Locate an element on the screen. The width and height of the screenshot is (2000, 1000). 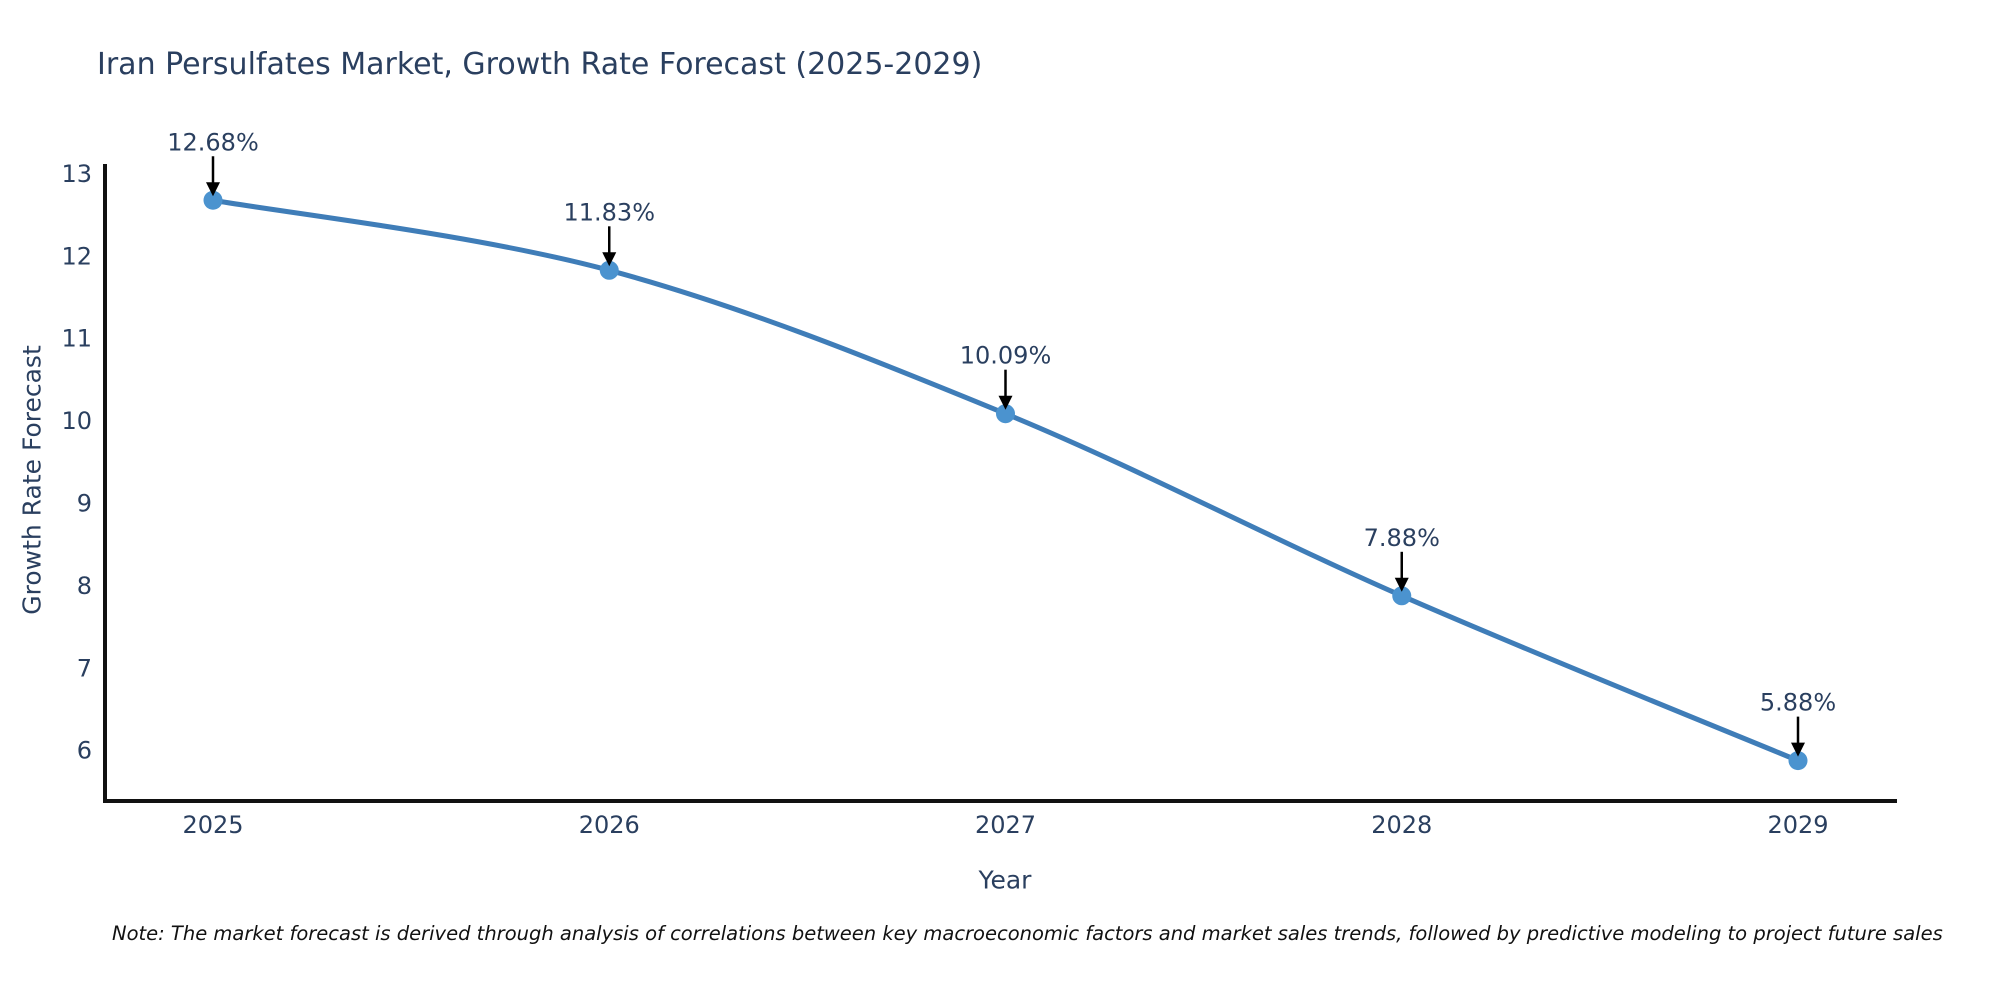
y-tick-label: 11 is located at coordinates (76, 339).